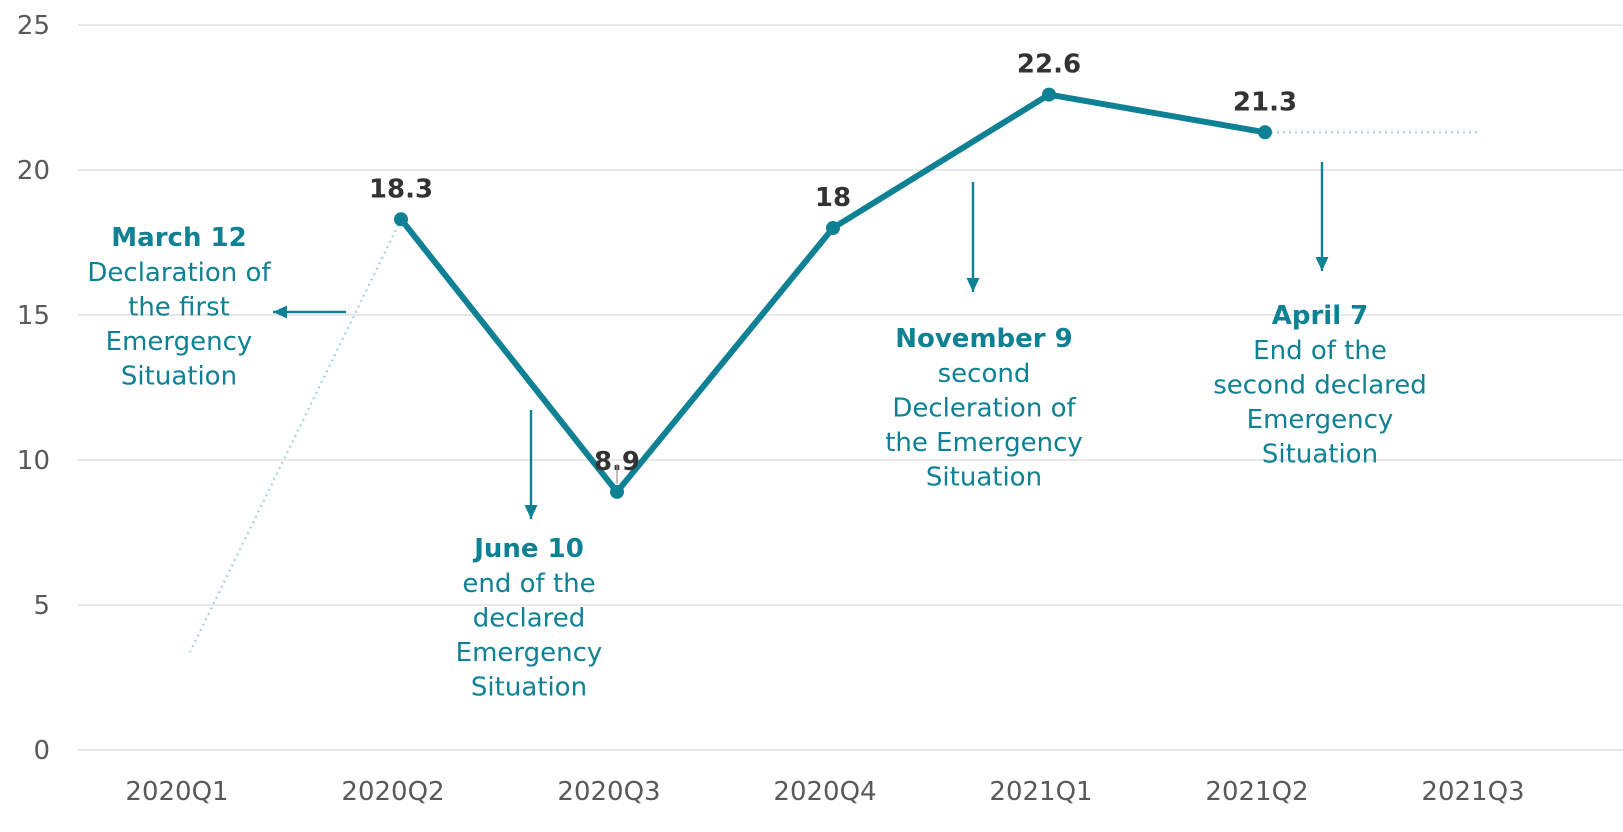 This screenshot has width=1623, height=832. I want to click on data-label: 22.6, so click(1049, 65).